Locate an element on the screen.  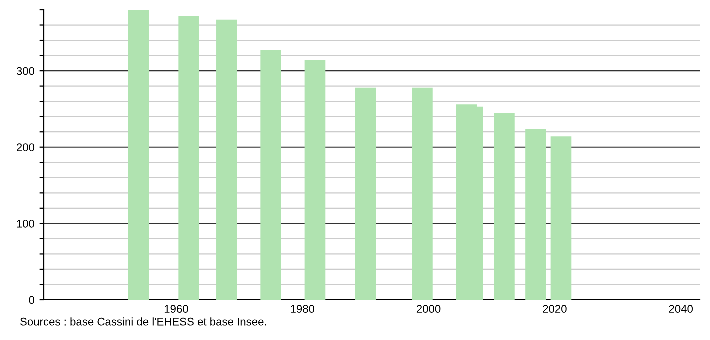
y-tick-label: 100 is located at coordinates (26, 224).